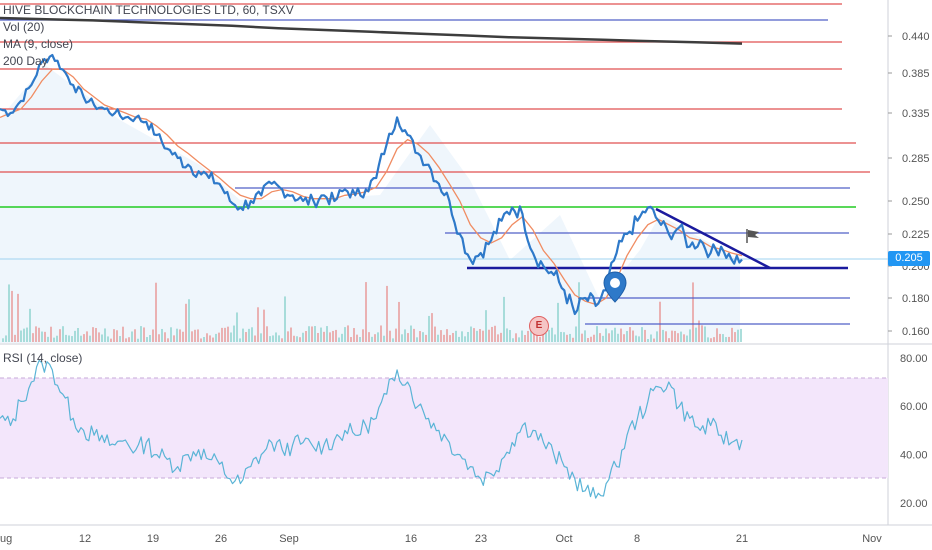 The width and height of the screenshot is (932, 550). What do you see at coordinates (6, 539) in the screenshot?
I see `time-tick-label: ug` at bounding box center [6, 539].